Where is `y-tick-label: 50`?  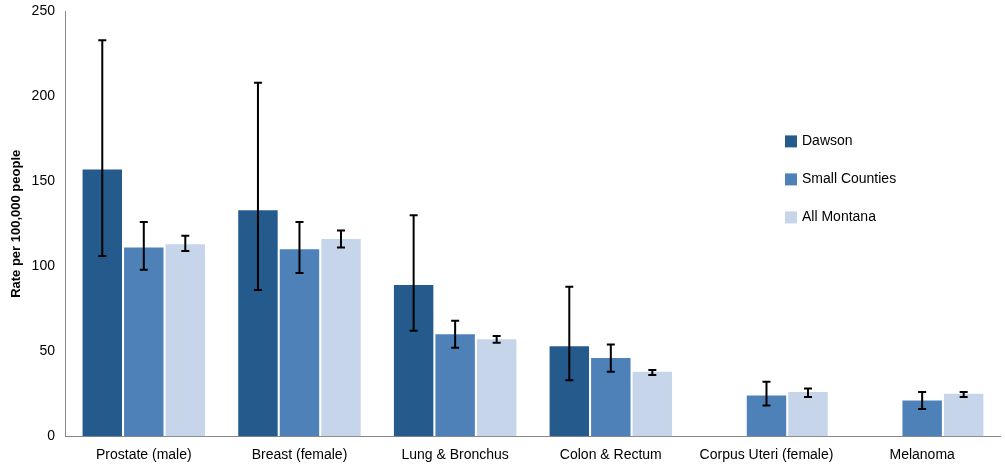
y-tick-label: 50 is located at coordinates (47, 350).